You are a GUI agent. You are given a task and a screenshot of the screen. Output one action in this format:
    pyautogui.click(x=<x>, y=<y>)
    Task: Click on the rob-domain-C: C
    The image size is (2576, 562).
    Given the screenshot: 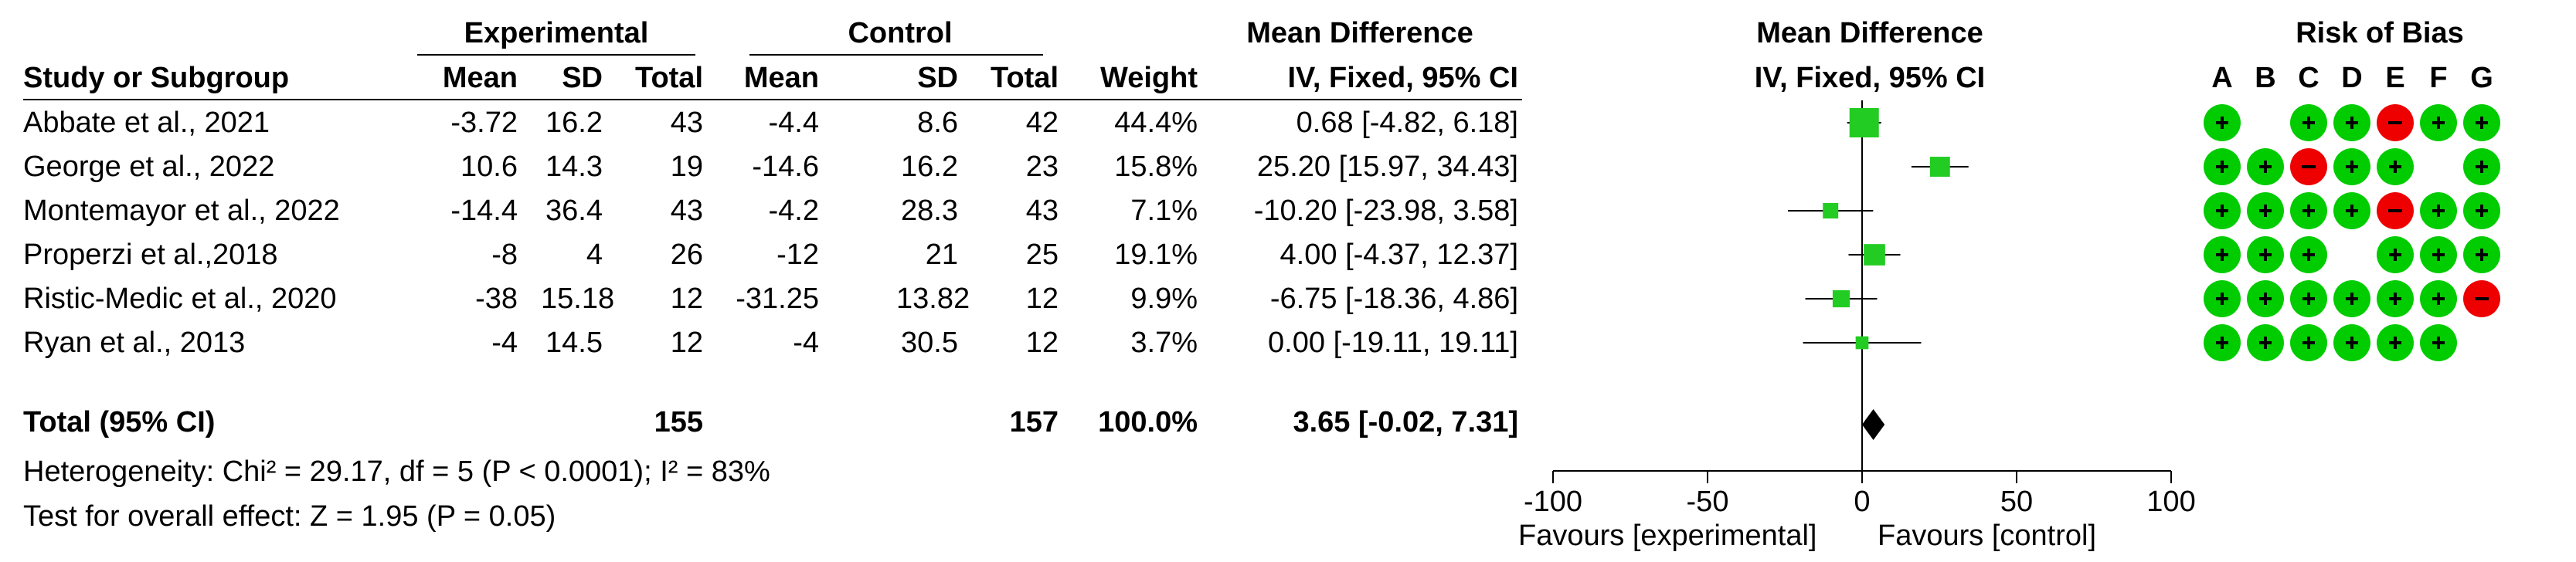 What is the action you would take?
    pyautogui.click(x=2308, y=78)
    